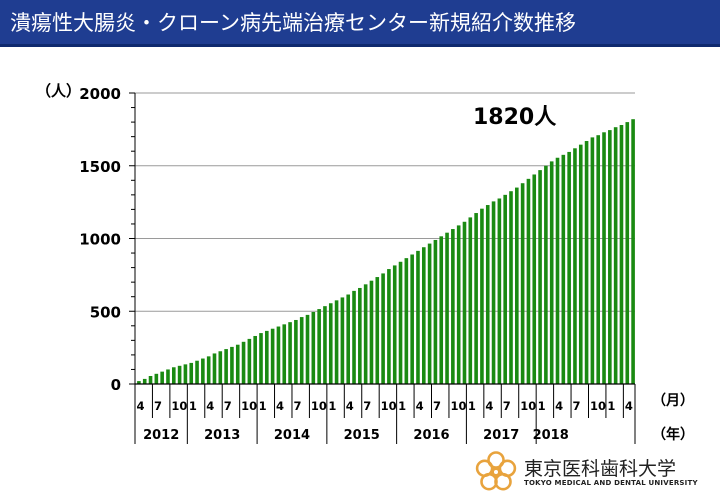 The height and width of the screenshot is (498, 720). Describe the element at coordinates (222, 435) in the screenshot. I see `year-label: 2013` at that location.